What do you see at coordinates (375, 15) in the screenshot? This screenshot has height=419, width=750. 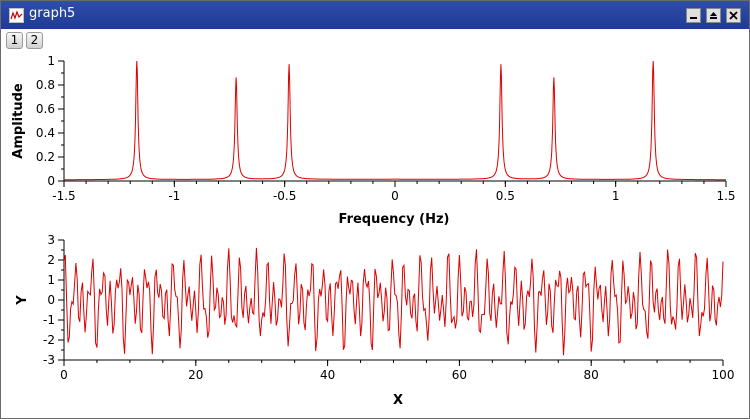 I see `title-bar: graph5` at bounding box center [375, 15].